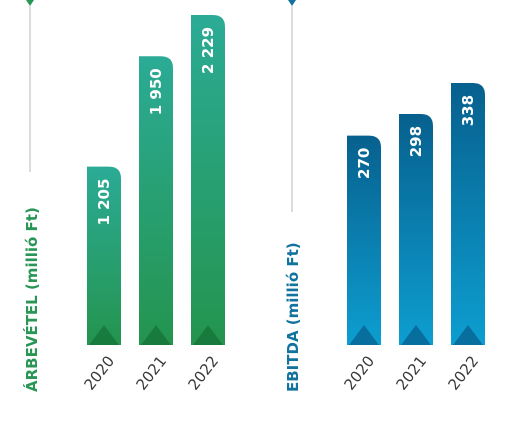 This screenshot has width=514, height=426. What do you see at coordinates (293, 317) in the screenshot?
I see `ebitda-y-axis-label: EBITDA (millió Ft)` at bounding box center [293, 317].